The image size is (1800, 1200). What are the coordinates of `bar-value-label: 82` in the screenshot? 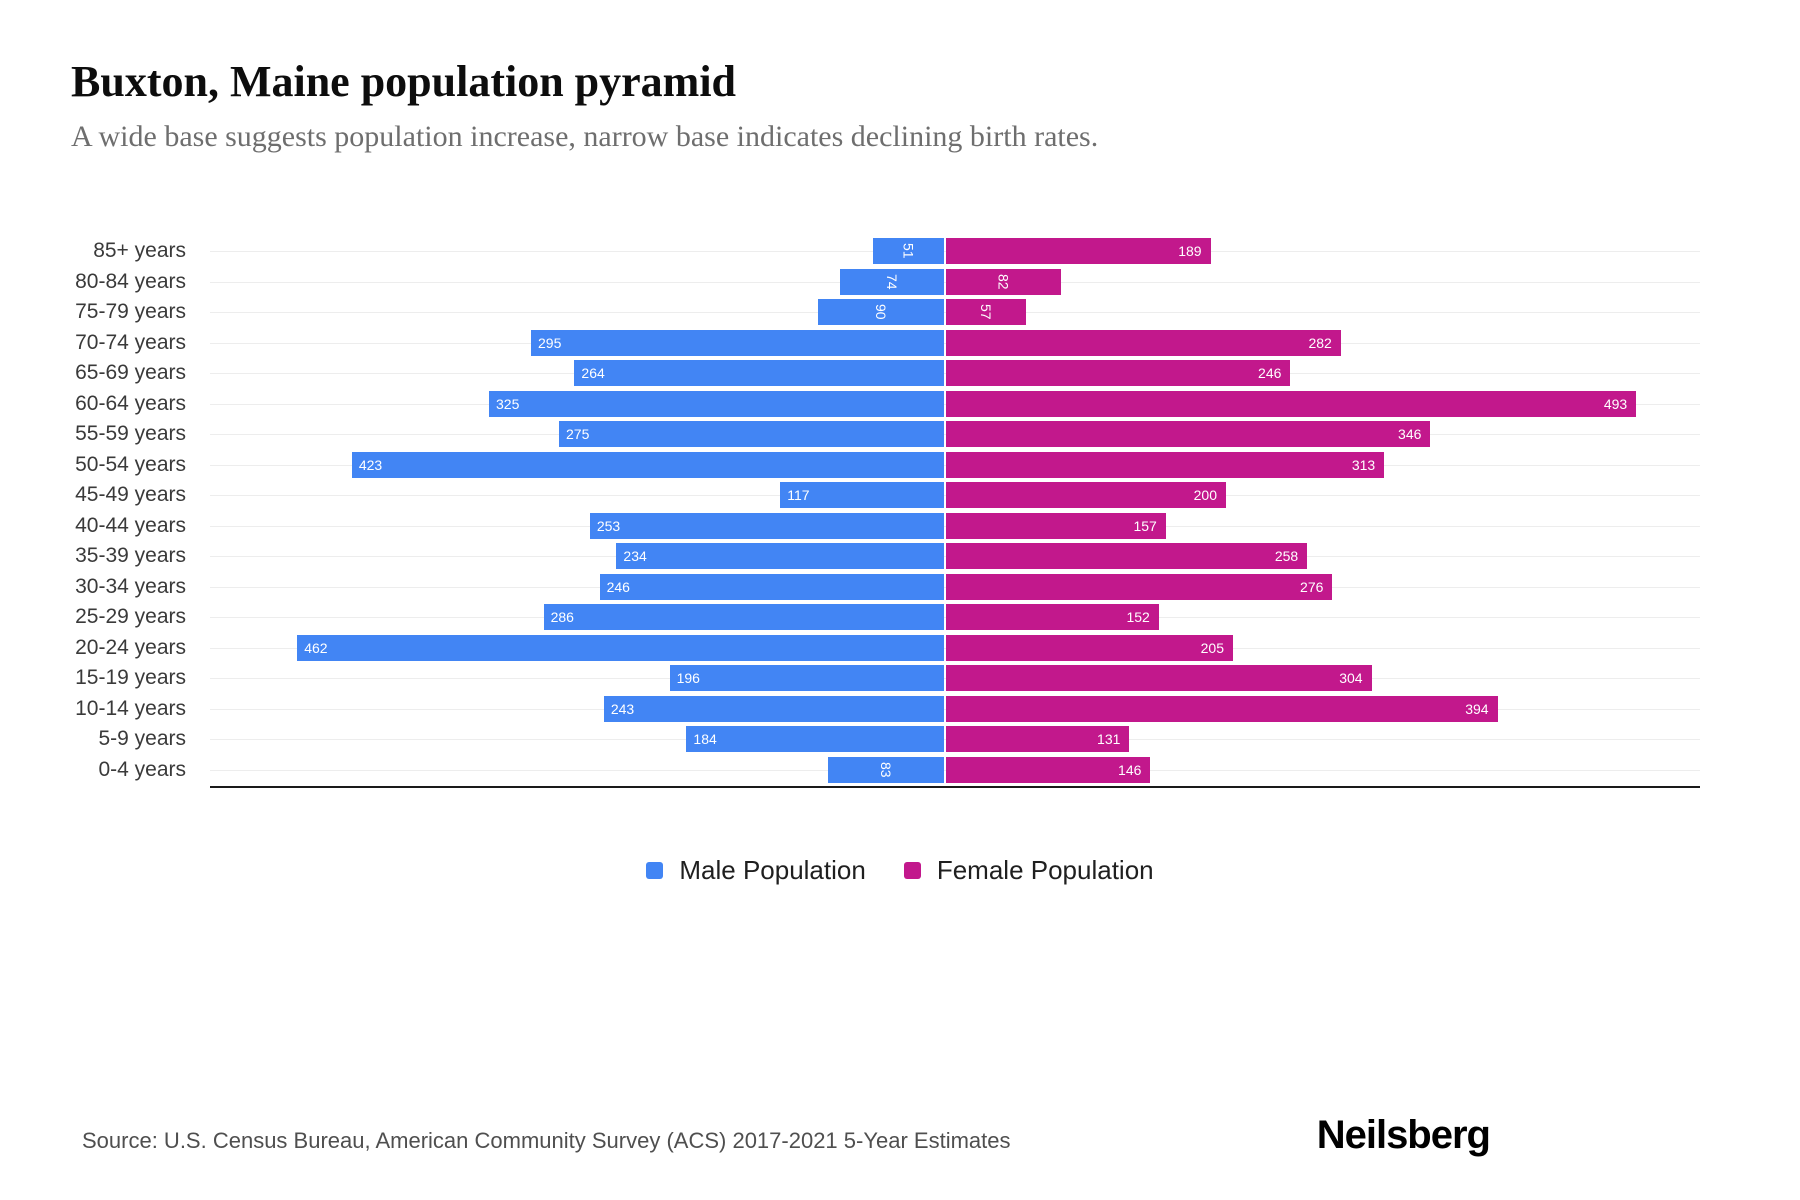 It's located at (1003, 281).